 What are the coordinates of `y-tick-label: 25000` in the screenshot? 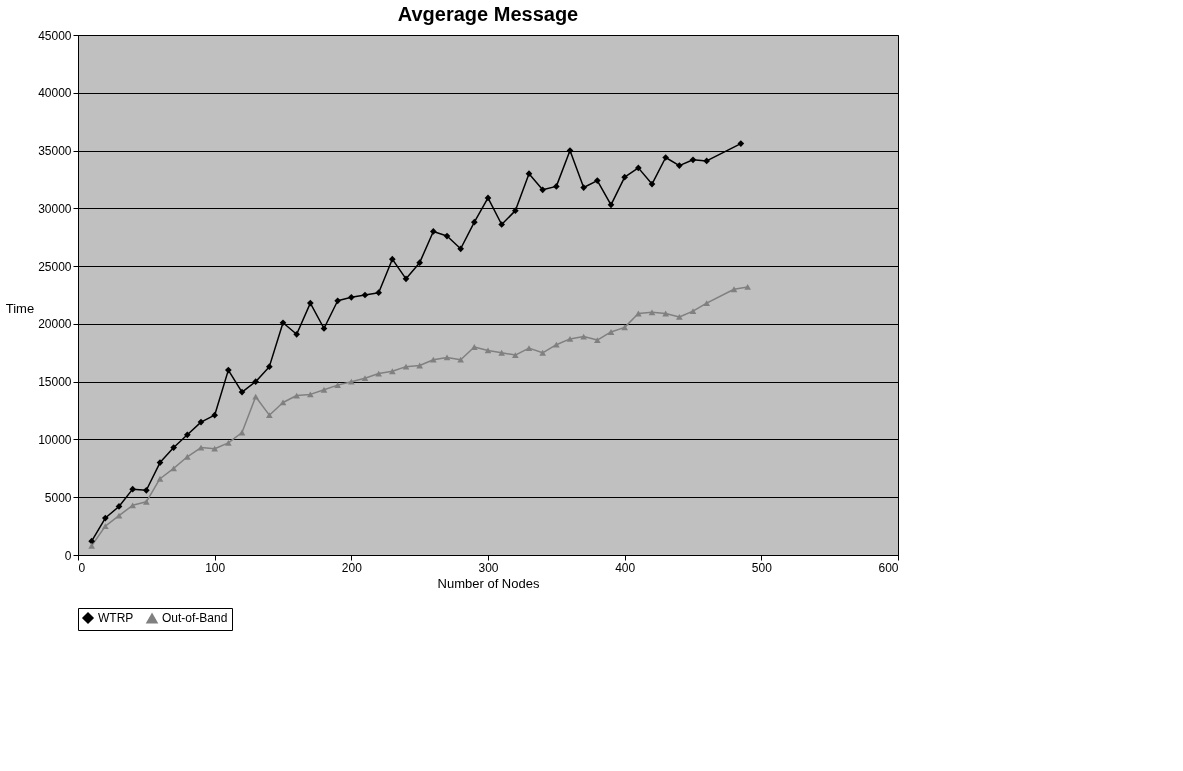 It's located at (55, 266).